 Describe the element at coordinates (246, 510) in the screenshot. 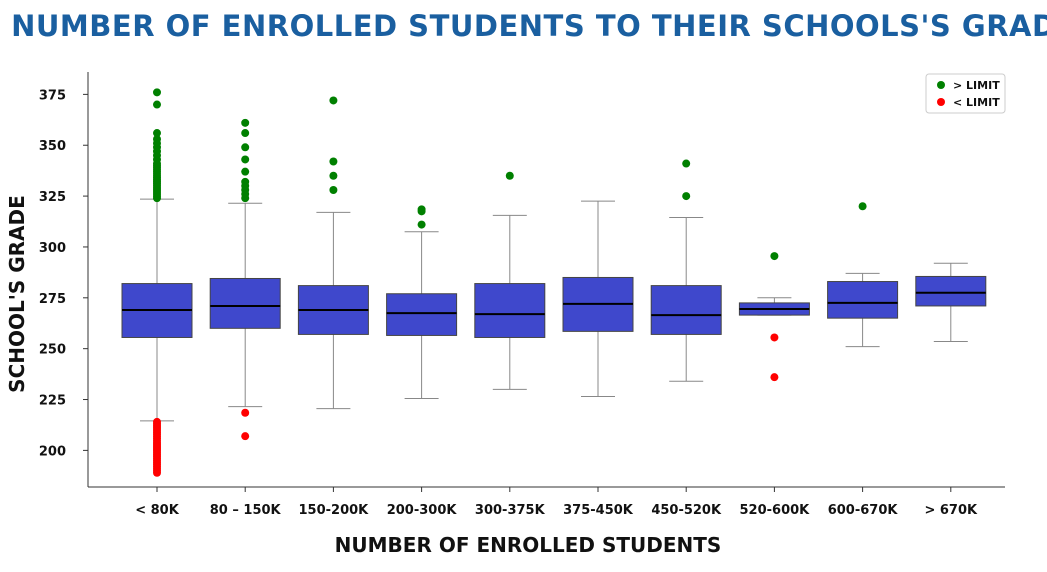

I see `x-tick-label: 80 – 150K` at that location.